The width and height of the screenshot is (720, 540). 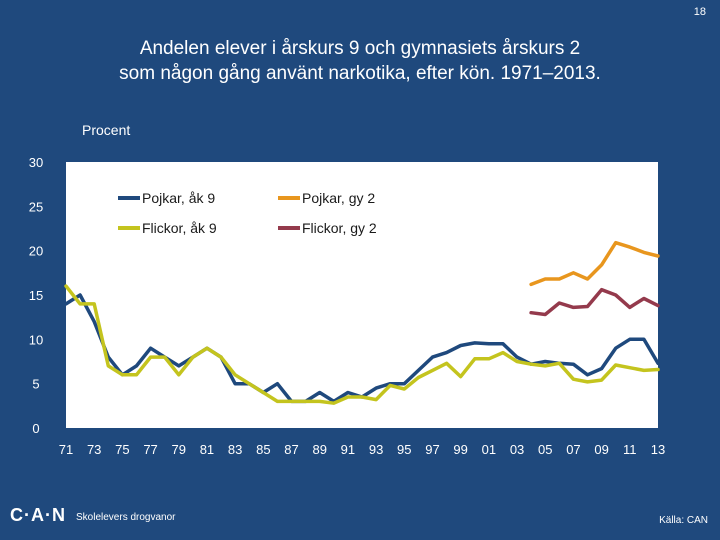 I want to click on x-tick-label: 99, so click(x=460, y=449).